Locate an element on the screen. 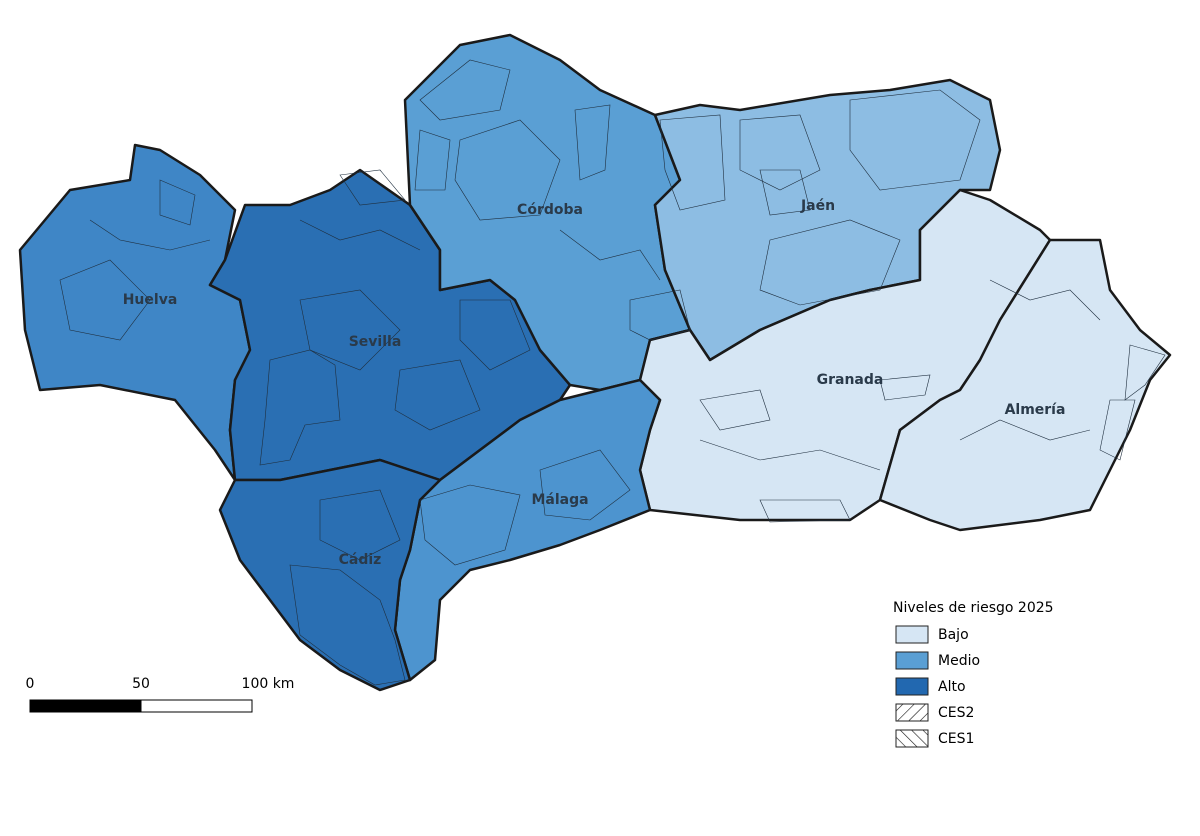  province-label: Almería is located at coordinates (1035, 410).